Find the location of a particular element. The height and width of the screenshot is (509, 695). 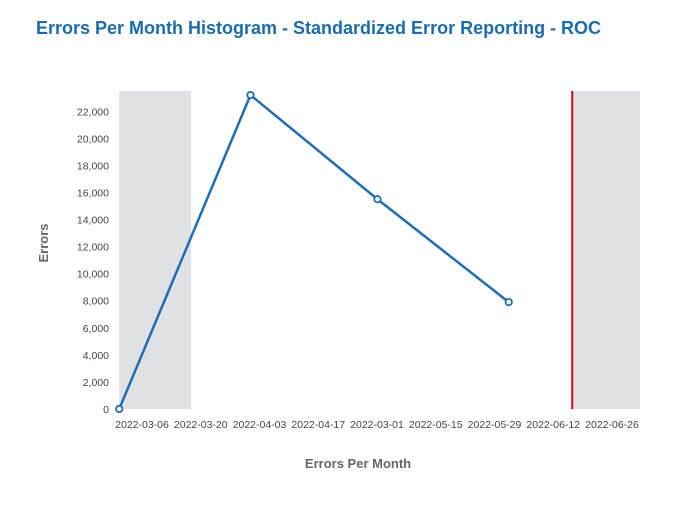

x-tick-label: 2022-03-06 is located at coordinates (142, 425).